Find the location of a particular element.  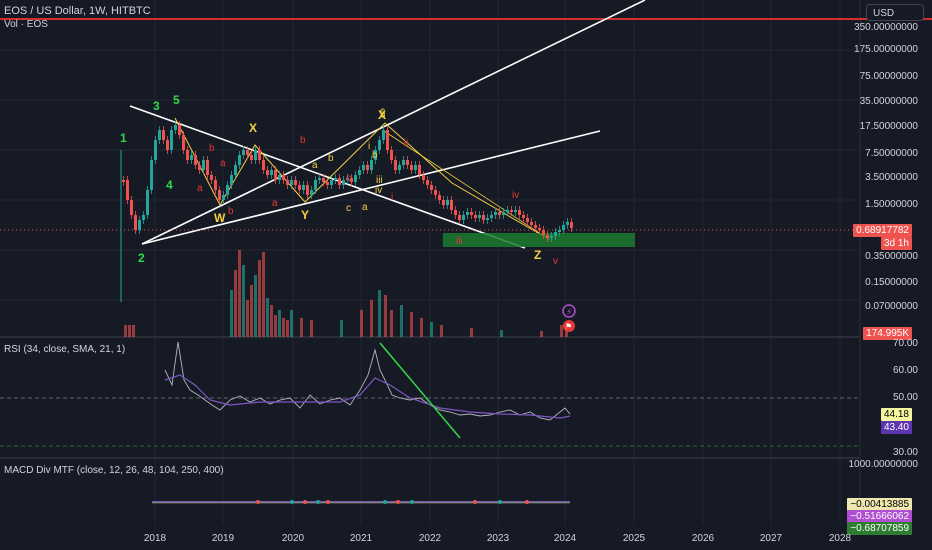

wave-label: 2 is located at coordinates (141, 258).